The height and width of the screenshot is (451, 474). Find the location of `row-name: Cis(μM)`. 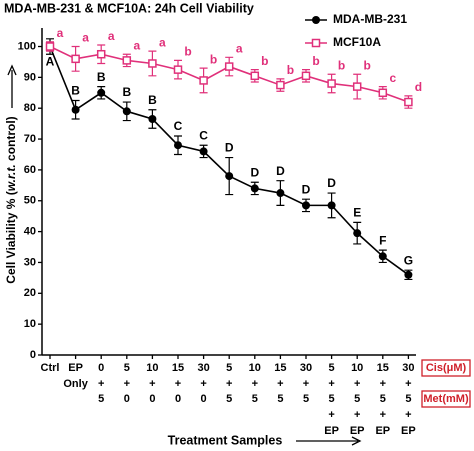

row-name: Cis(μM) is located at coordinates (446, 368).